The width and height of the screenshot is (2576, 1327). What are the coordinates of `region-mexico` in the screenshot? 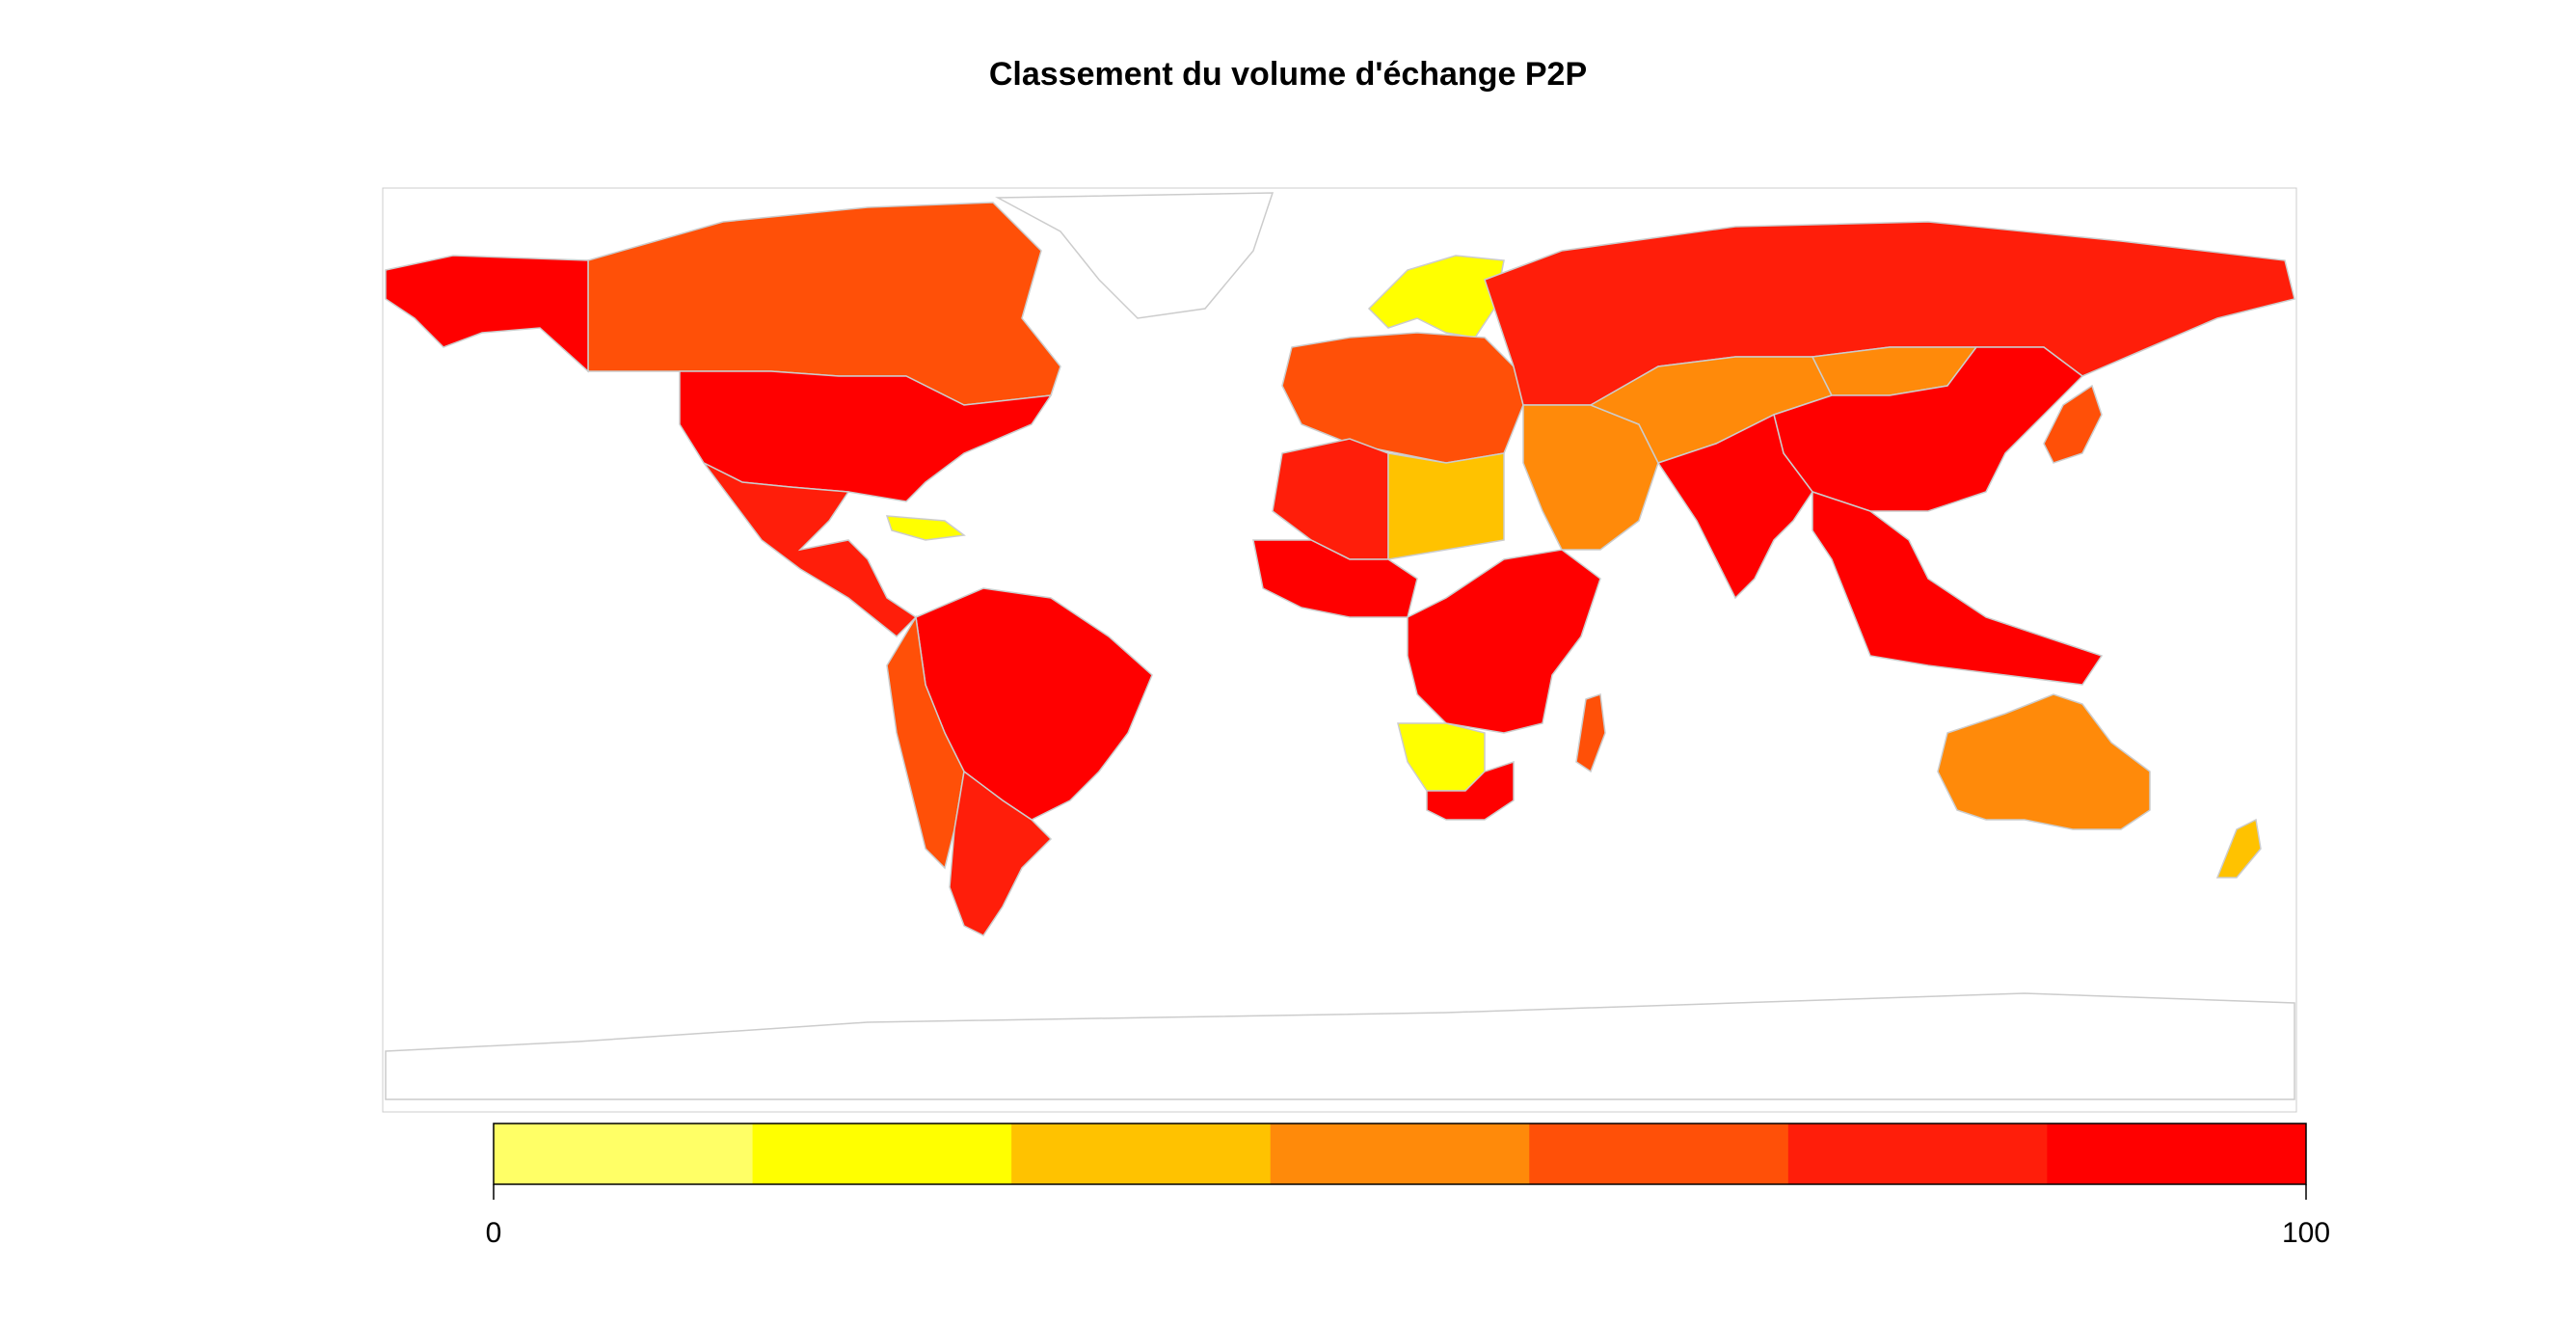 It's located at (810, 550).